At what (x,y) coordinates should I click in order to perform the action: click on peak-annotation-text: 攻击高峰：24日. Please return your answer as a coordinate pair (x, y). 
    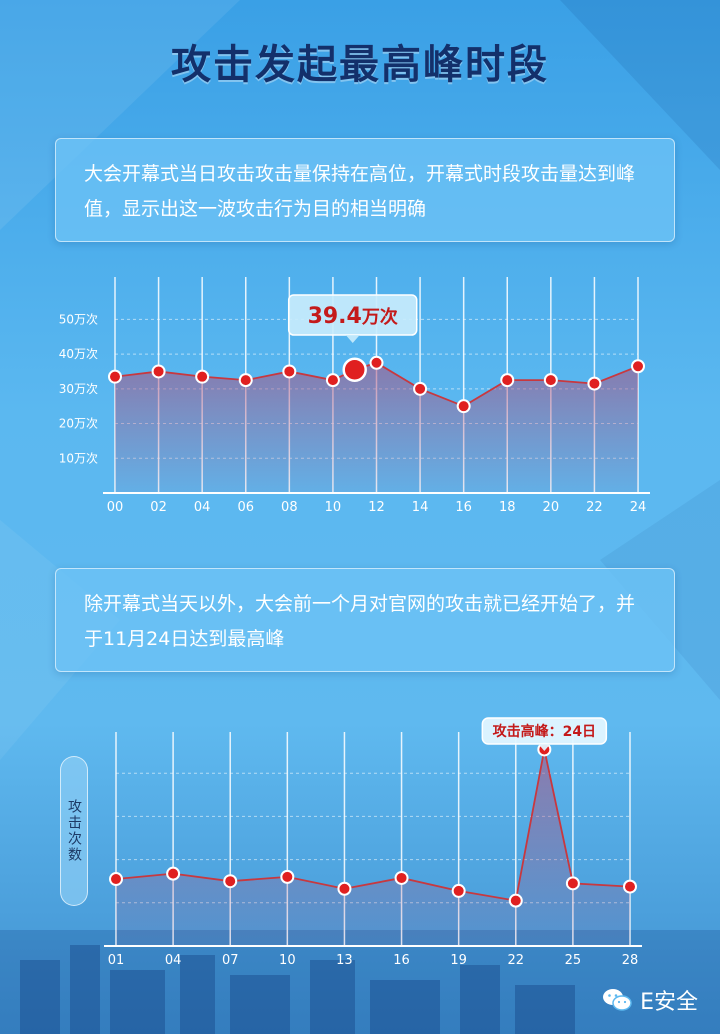
    Looking at the image, I should click on (544, 731).